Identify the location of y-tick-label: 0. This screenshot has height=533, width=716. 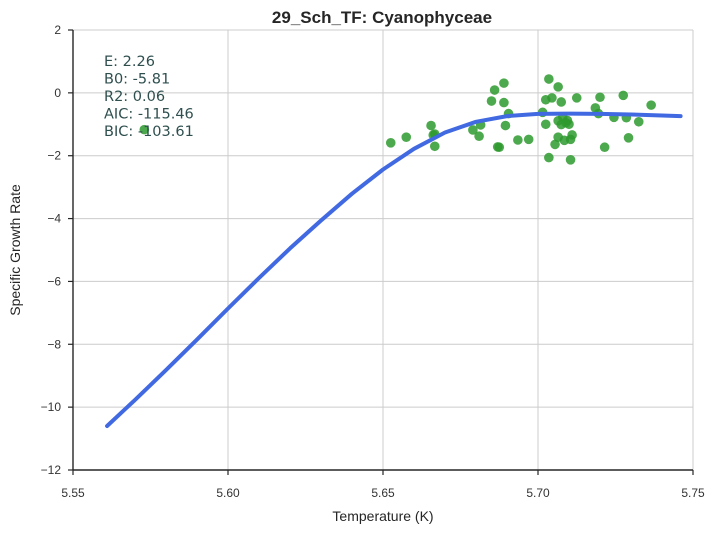
(57, 93).